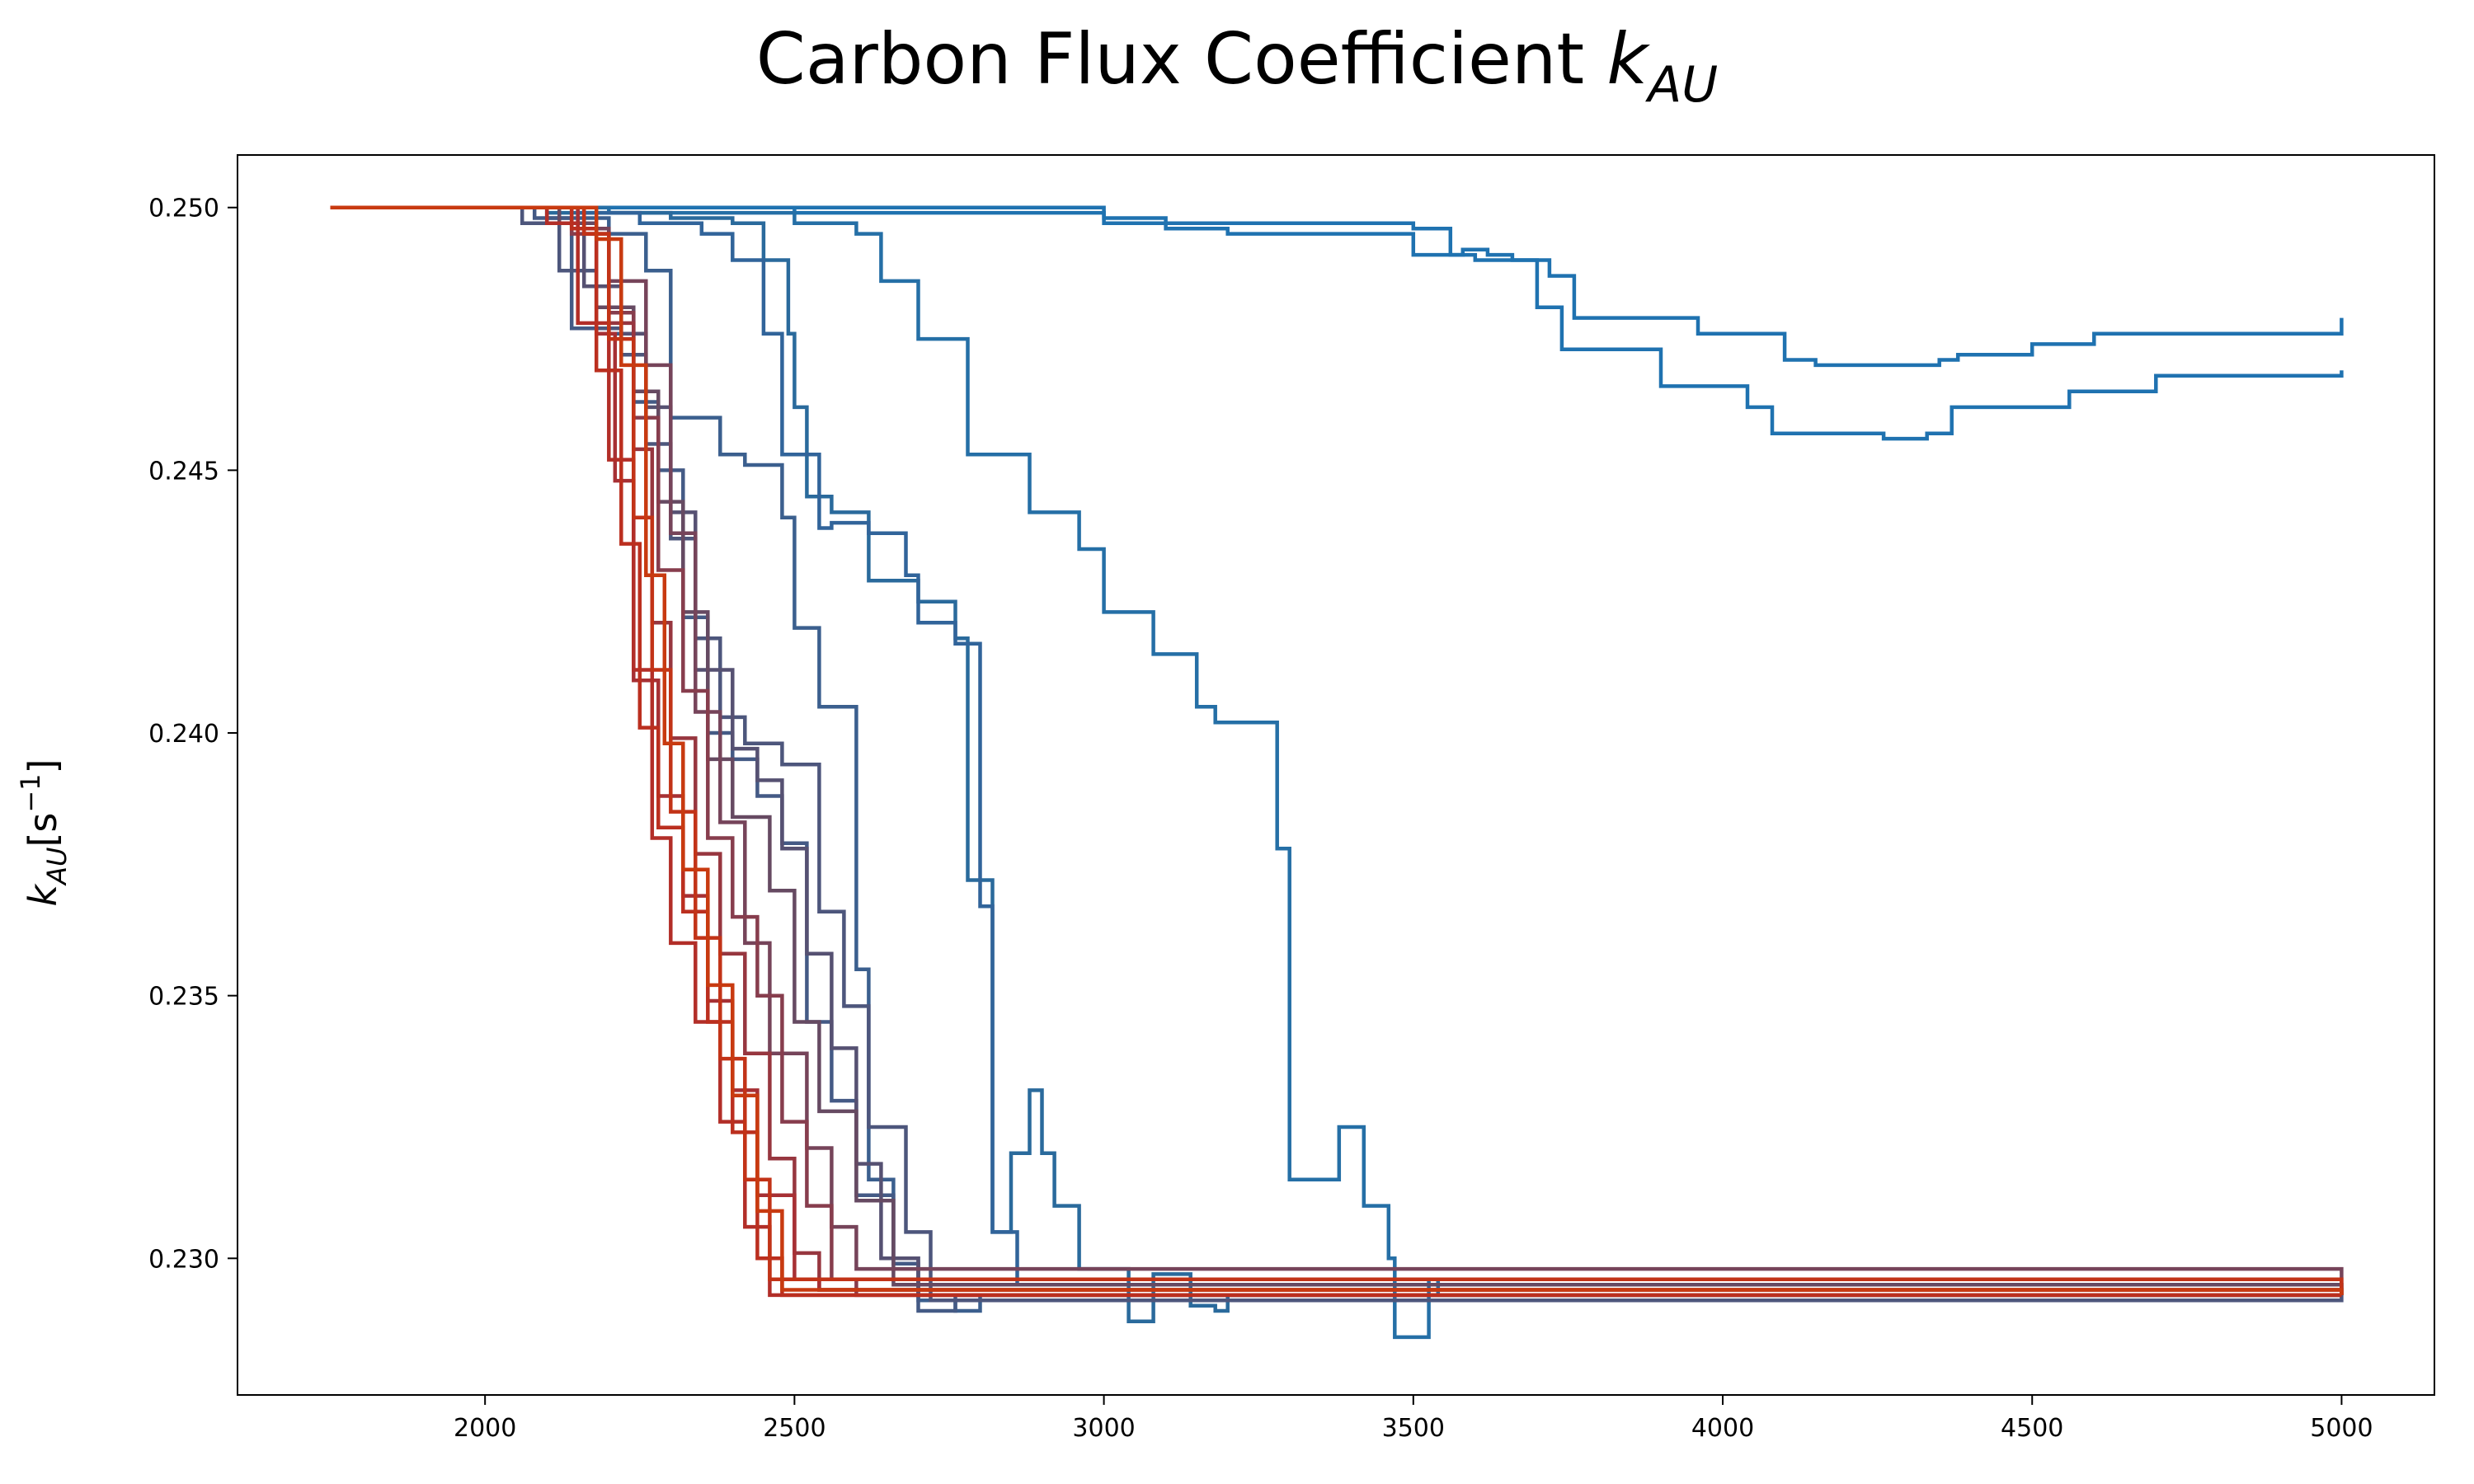  What do you see at coordinates (1181, 59) in the screenshot?
I see `chart-title-text: Carbon Flux Coefficient` at bounding box center [1181, 59].